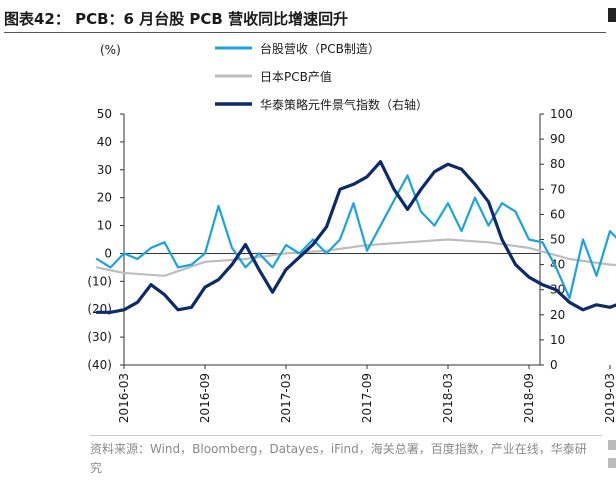 Image resolution: width=616 pixels, height=486 pixels. I want to click on left-tick-label: (10), so click(99, 281).